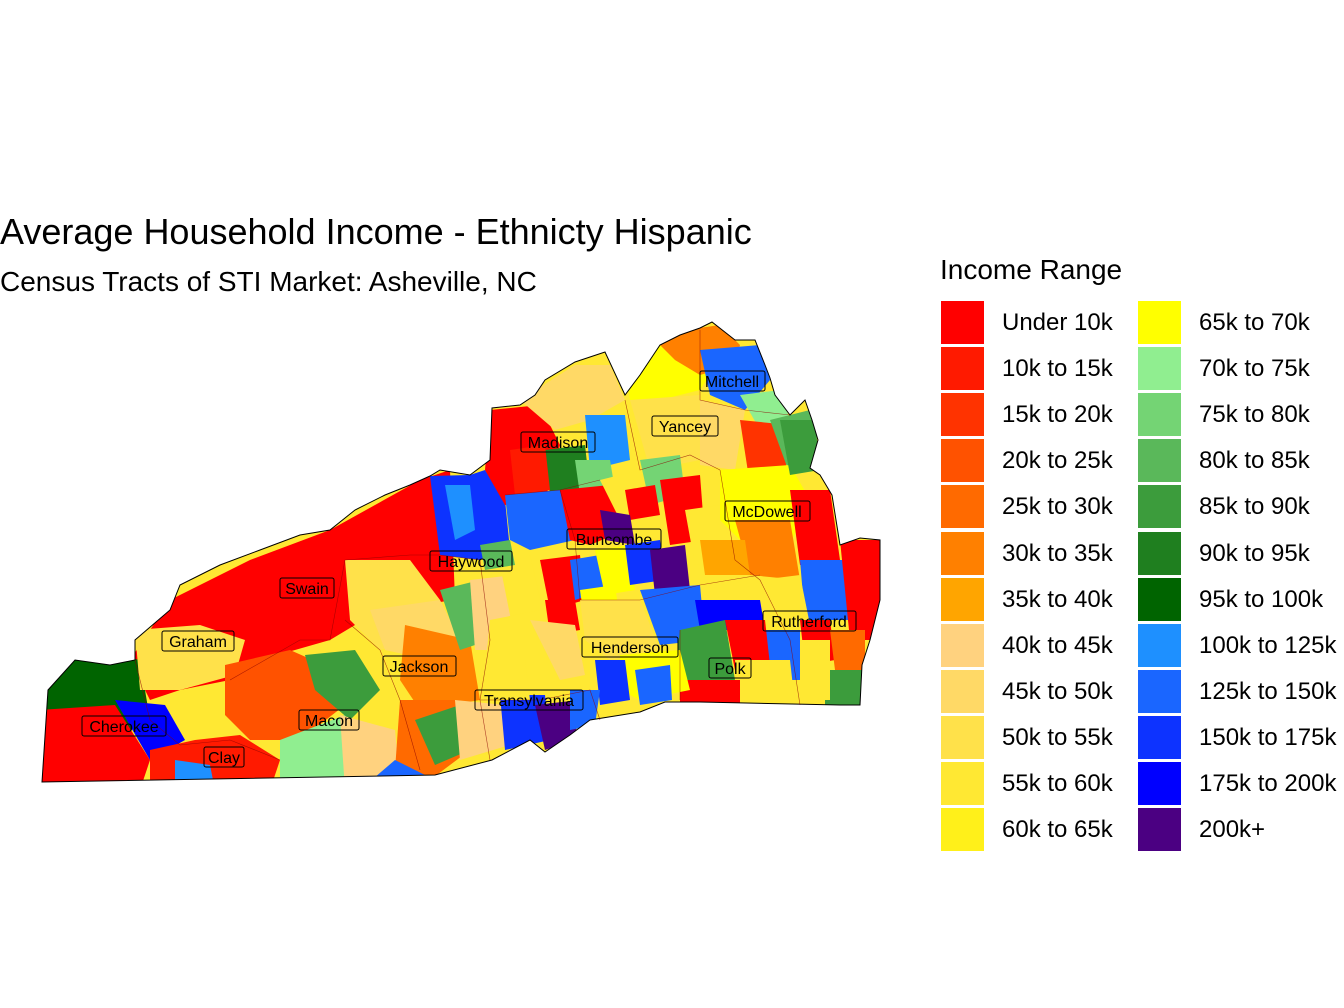  I want to click on legend-item: 15k to 20k, so click(1045, 415).